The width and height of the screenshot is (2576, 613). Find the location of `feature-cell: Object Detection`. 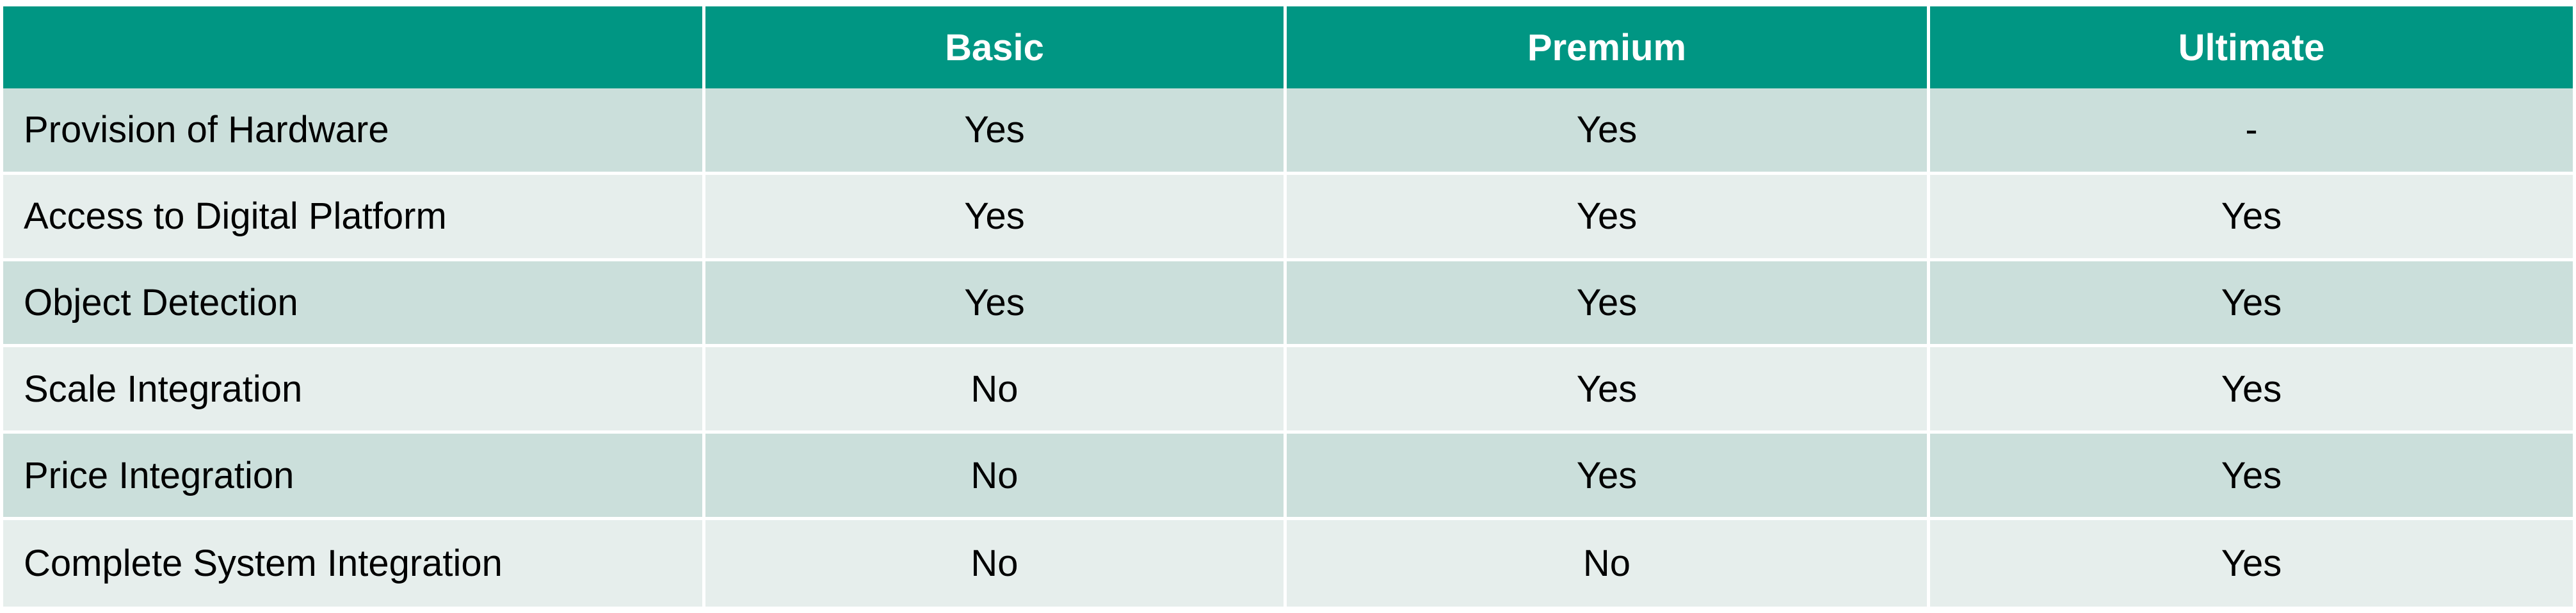

feature-cell: Object Detection is located at coordinates (354, 304).